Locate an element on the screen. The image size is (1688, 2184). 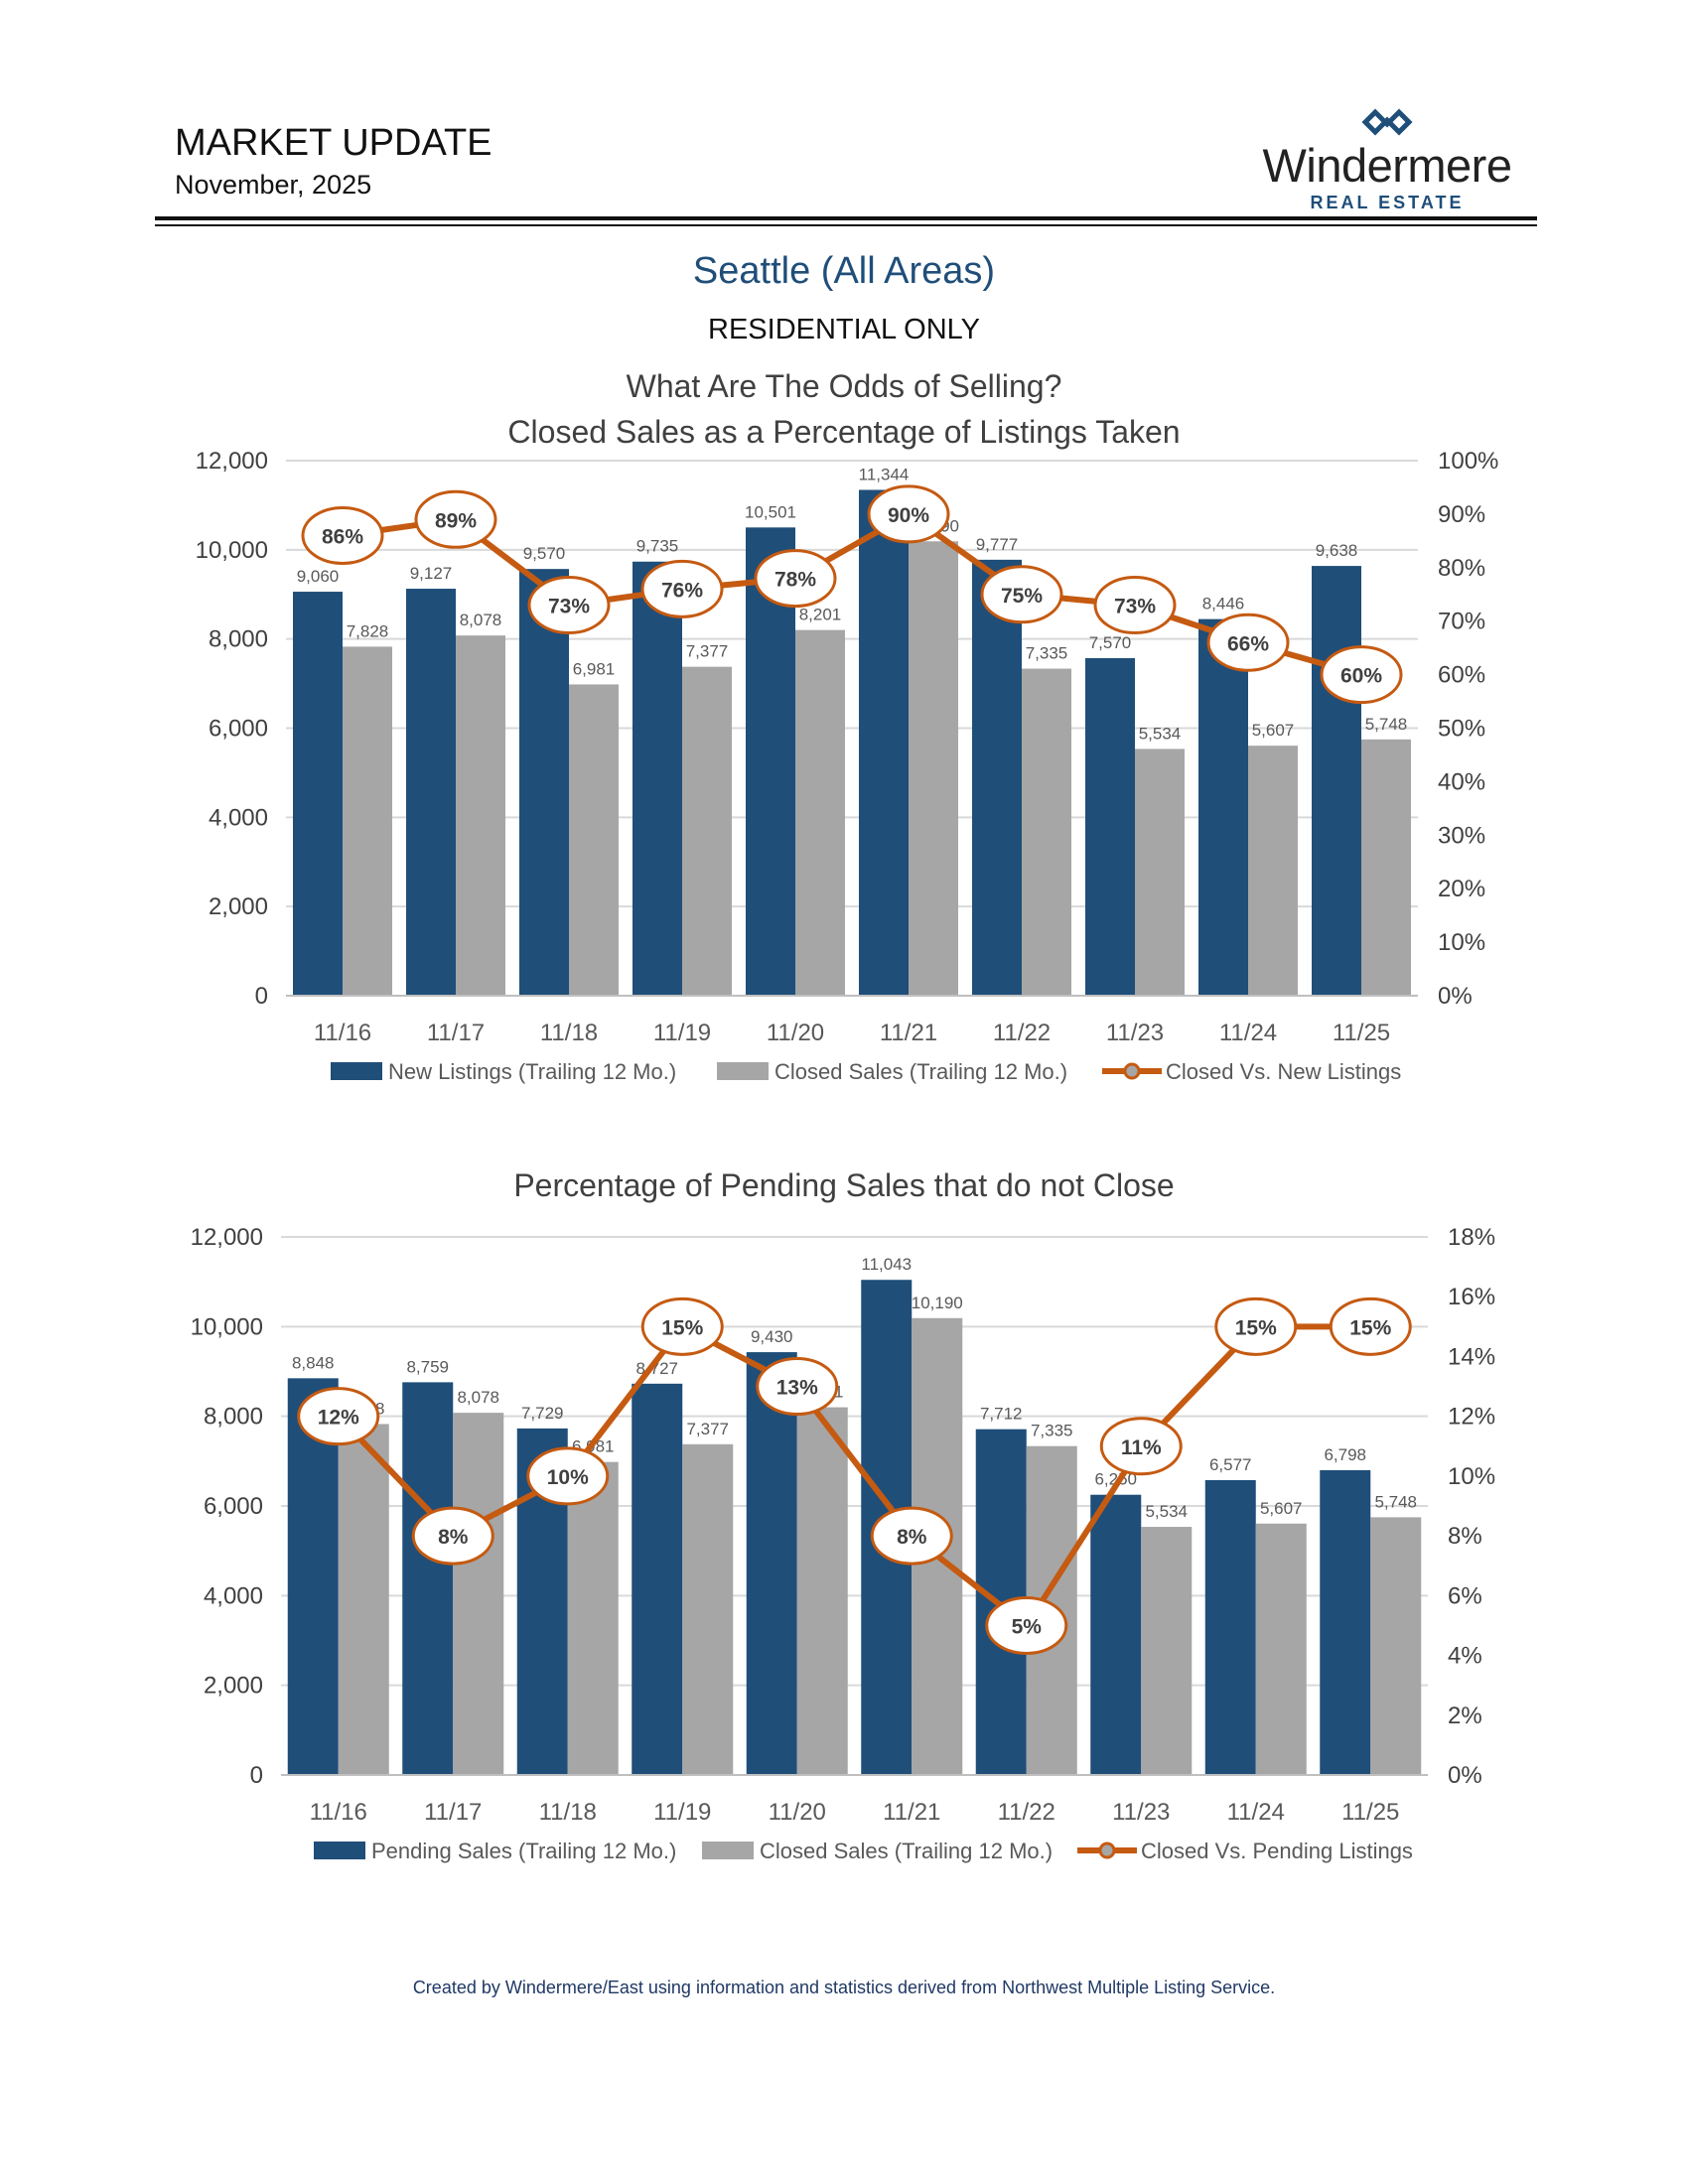
line-data-label: 73% is located at coordinates (569, 607).